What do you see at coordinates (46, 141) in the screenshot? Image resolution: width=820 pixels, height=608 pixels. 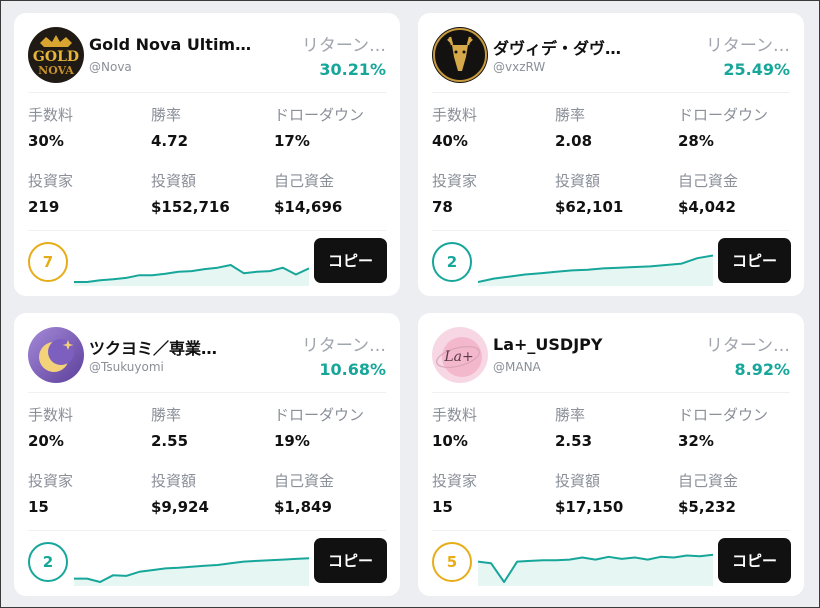 I see `fee-value: 30%` at bounding box center [46, 141].